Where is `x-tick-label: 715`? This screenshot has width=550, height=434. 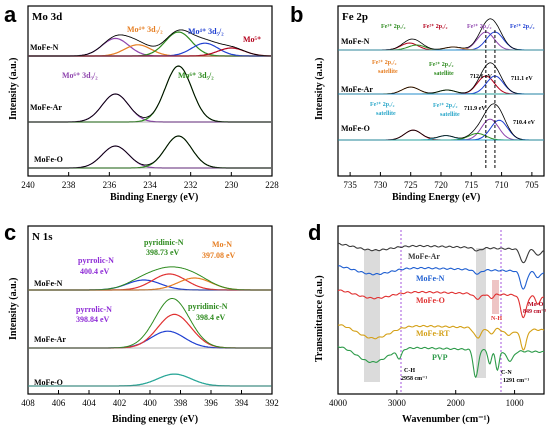
x-tick-label: 715 is located at coordinates (472, 185).